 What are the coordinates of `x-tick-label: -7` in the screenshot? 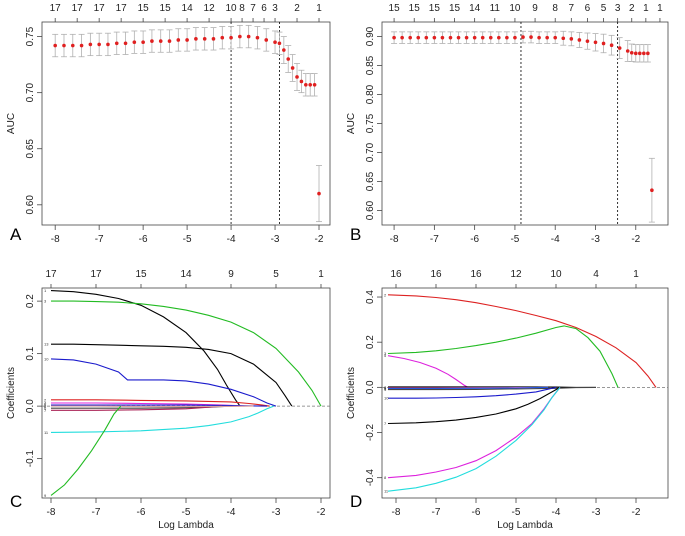 It's located at (436, 512).